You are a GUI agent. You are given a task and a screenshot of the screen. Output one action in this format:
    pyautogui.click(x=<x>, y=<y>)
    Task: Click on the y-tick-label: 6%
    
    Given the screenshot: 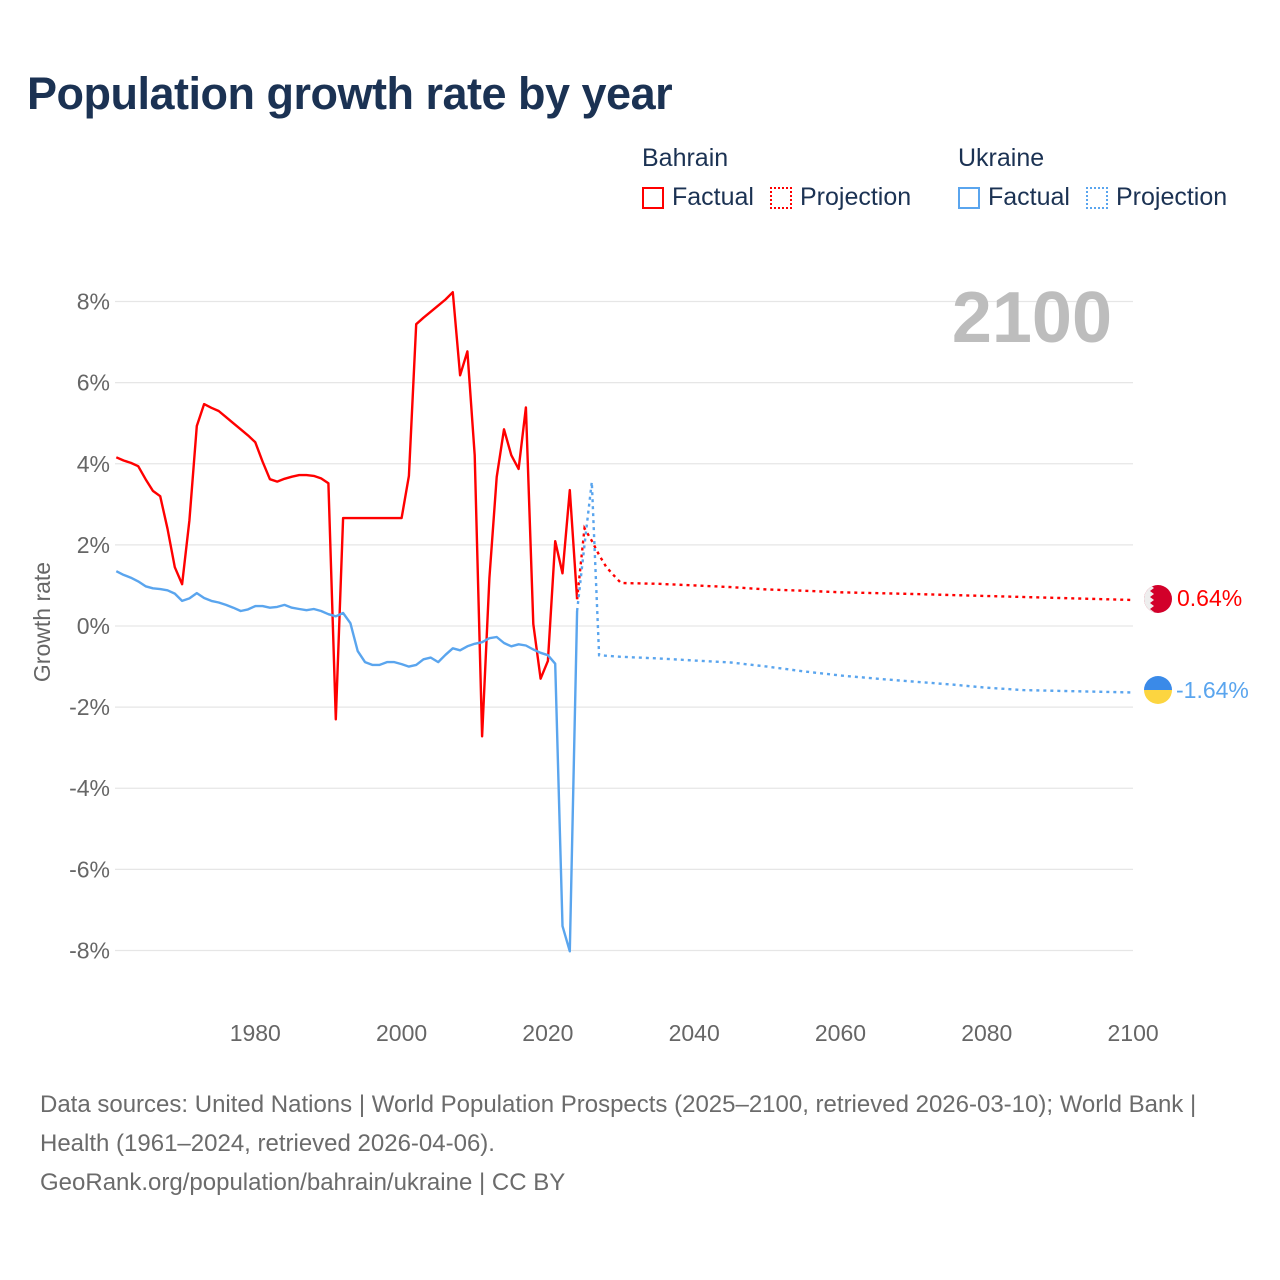 What is the action you would take?
    pyautogui.click(x=93, y=383)
    